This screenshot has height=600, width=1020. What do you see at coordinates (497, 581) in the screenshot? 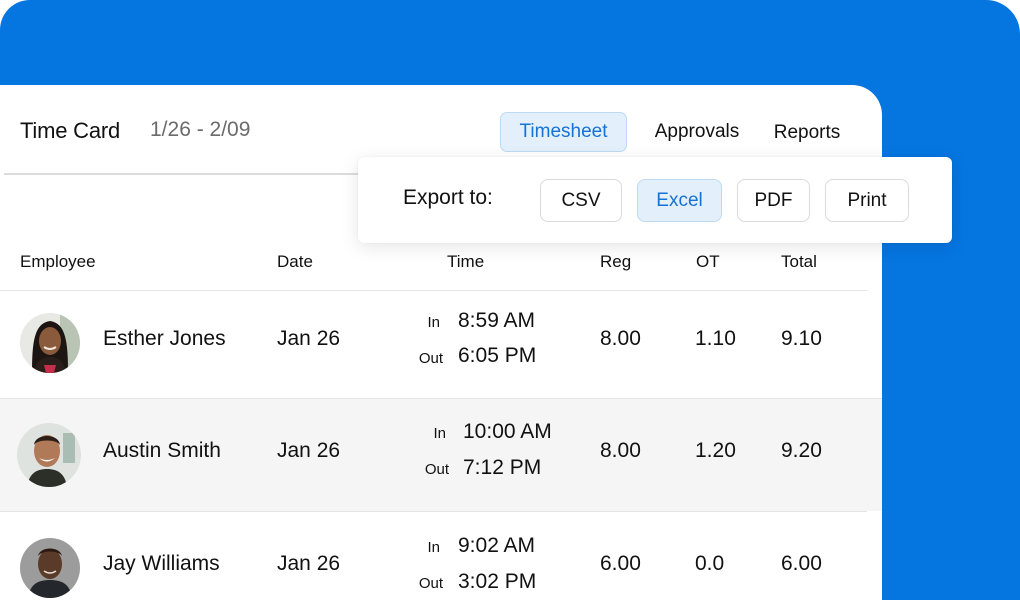
I see `time-out: 3:02 PM` at bounding box center [497, 581].